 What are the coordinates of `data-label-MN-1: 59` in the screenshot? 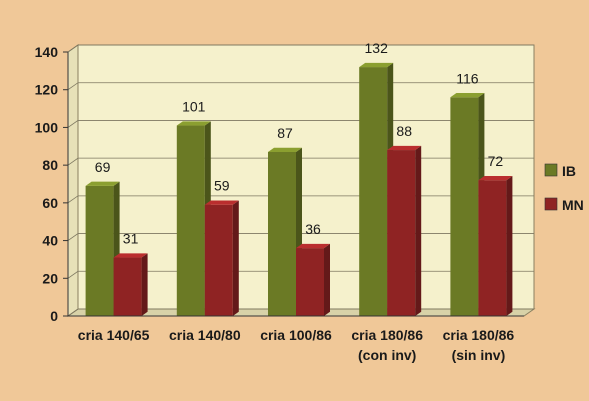 It's located at (222, 186).